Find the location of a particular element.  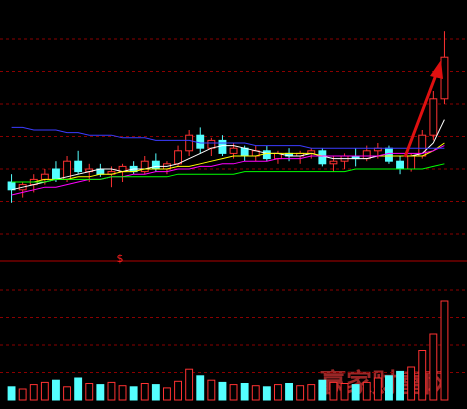

marker: $ is located at coordinates (120, 258).